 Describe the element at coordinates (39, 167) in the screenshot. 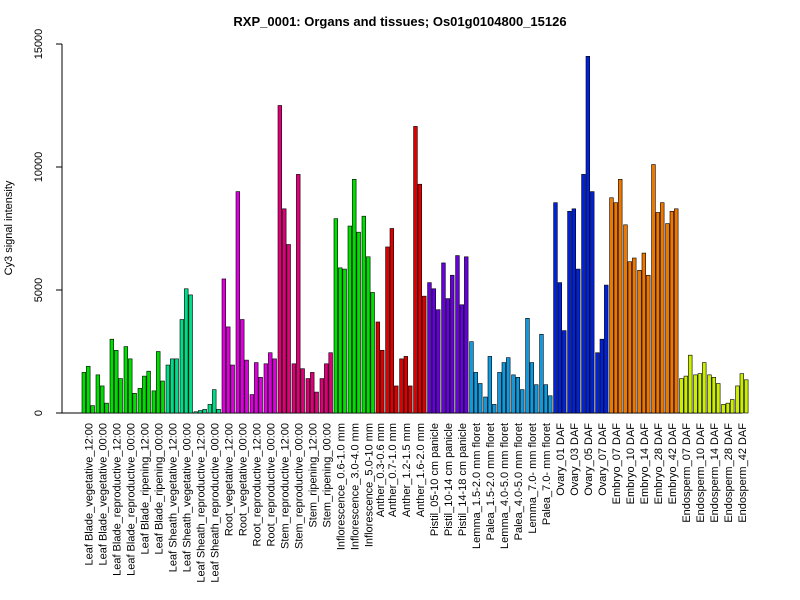

I see `y-tick-label: 10000` at that location.